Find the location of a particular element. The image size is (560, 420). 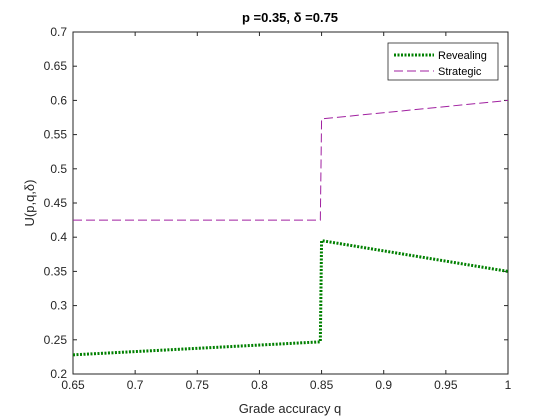

legend-label-strategic: Strategic is located at coordinates (460, 72).